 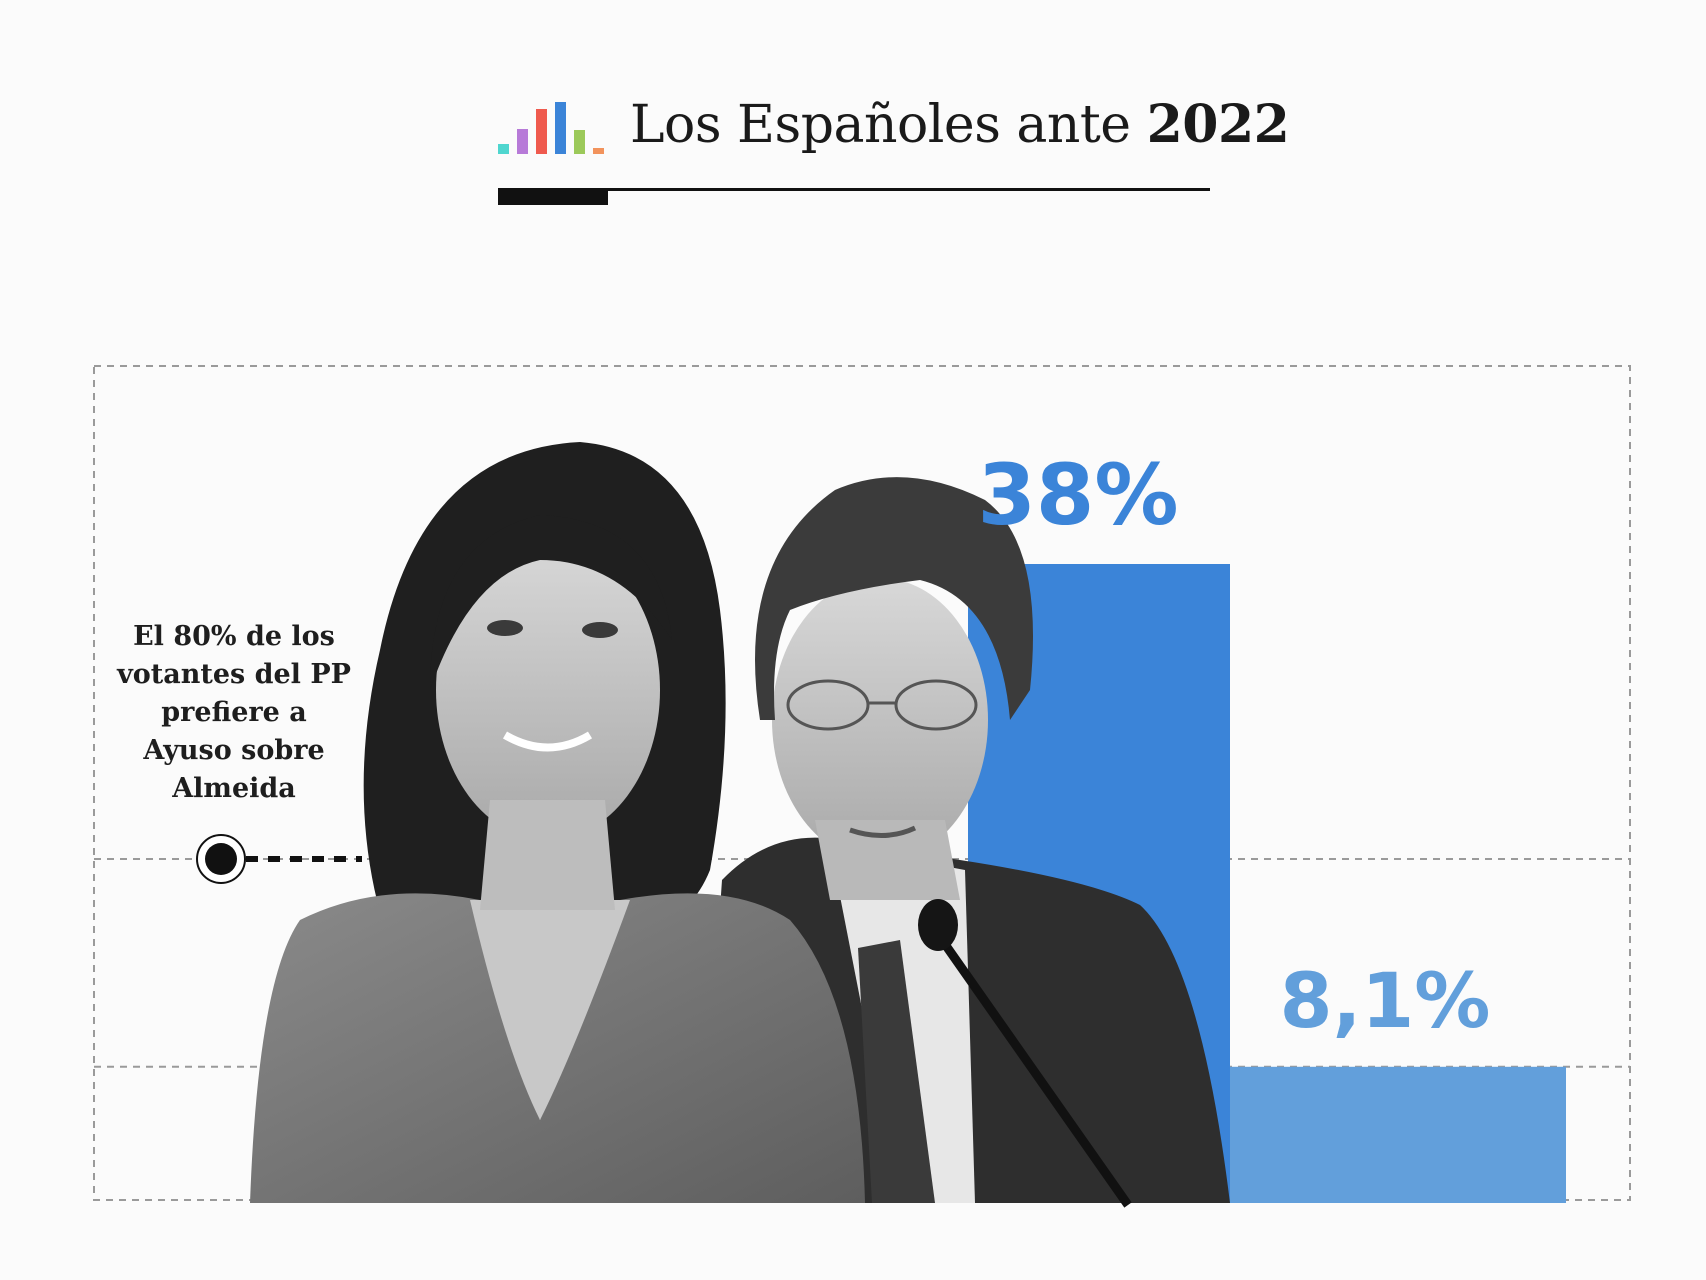 What do you see at coordinates (547, 855) in the screenshot?
I see `woman-neck` at bounding box center [547, 855].